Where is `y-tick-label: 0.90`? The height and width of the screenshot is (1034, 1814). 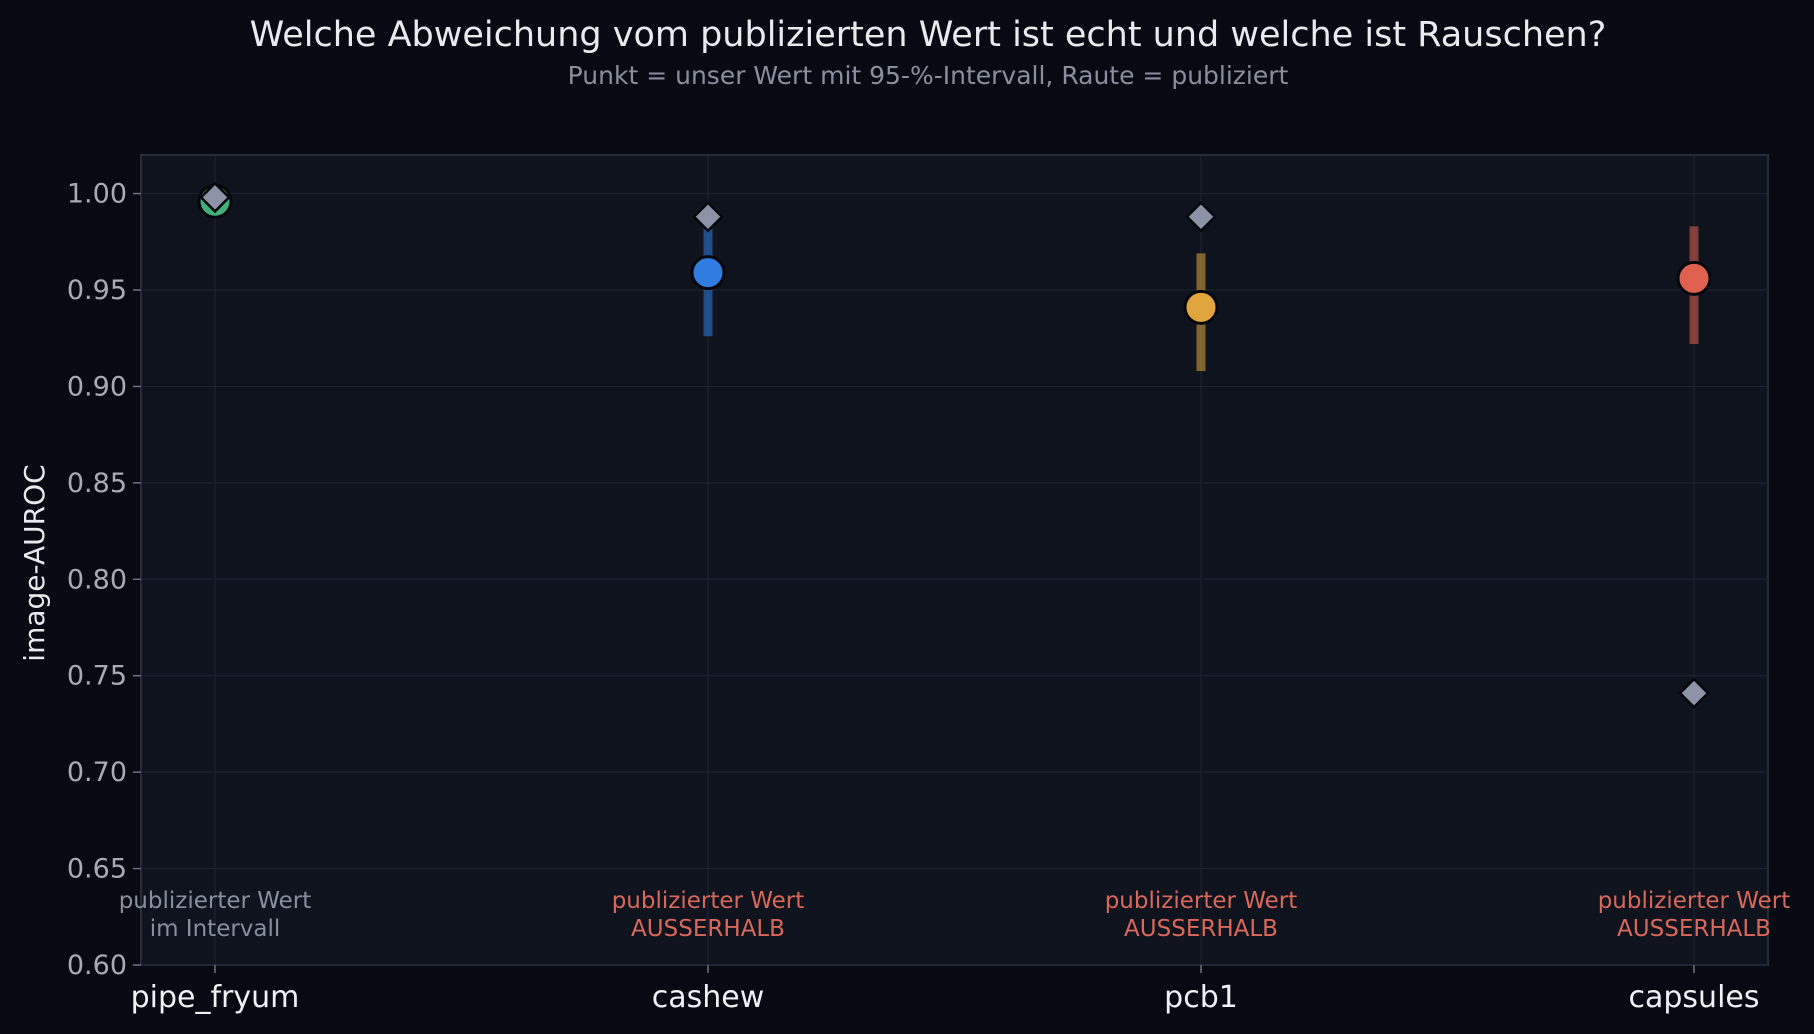 y-tick-label: 0.90 is located at coordinates (97, 386).